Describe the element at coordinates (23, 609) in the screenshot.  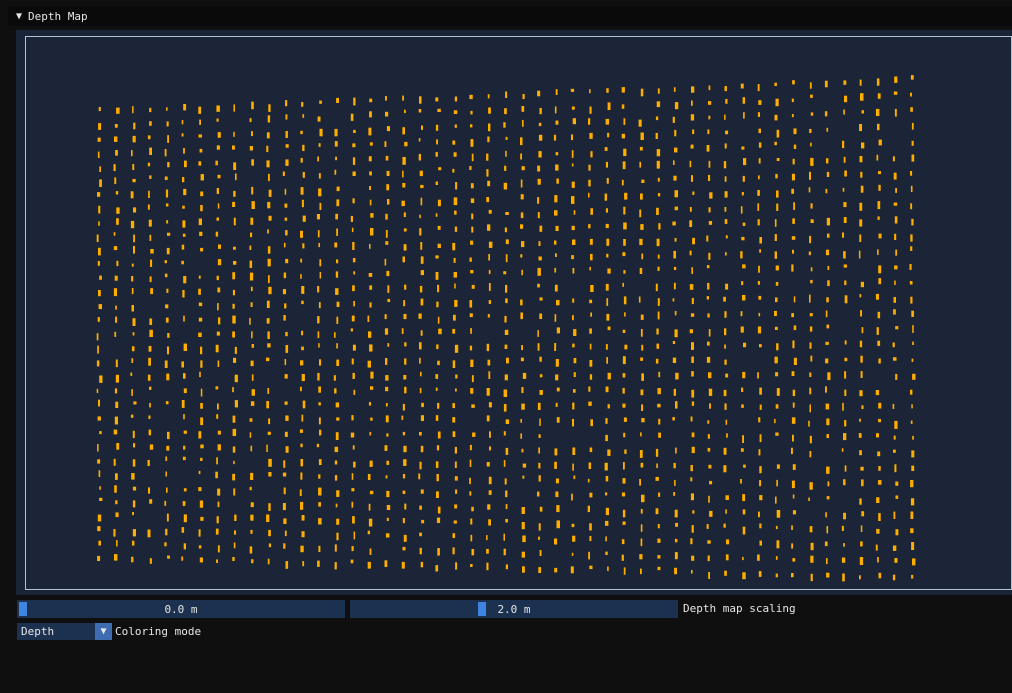
I see `depth-min-slider-grab` at that location.